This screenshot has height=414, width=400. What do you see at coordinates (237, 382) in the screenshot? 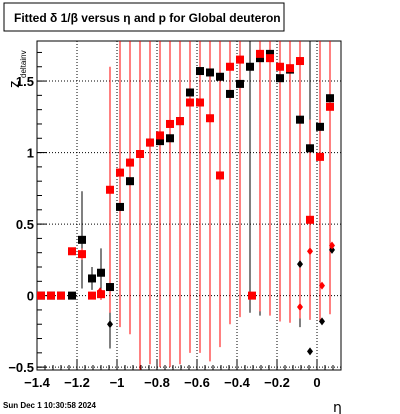
I see `x-tick-label: −0.4` at bounding box center [237, 382].